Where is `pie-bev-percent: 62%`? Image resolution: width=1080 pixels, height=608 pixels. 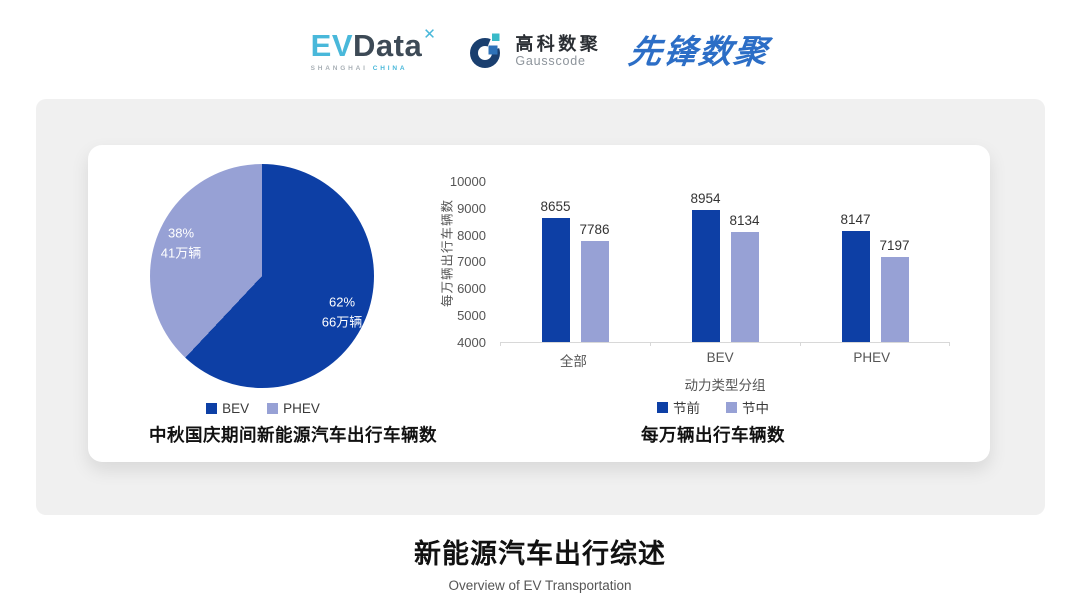
pie-bev-percent: 62% is located at coordinates (342, 302).